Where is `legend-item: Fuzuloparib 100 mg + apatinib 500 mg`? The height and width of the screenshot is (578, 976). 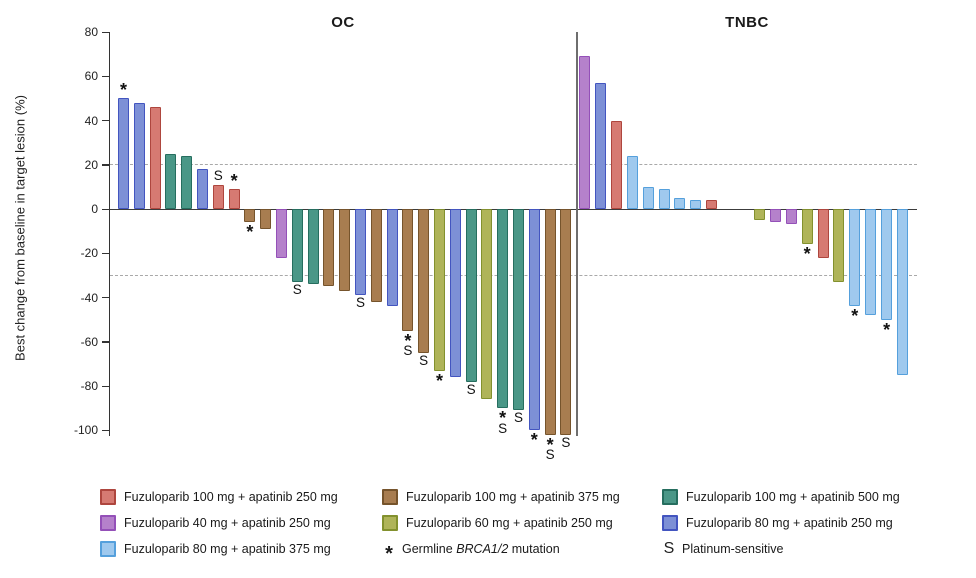
legend-item: Fuzuloparib 100 mg + apatinib 500 mg is located at coordinates (781, 497).